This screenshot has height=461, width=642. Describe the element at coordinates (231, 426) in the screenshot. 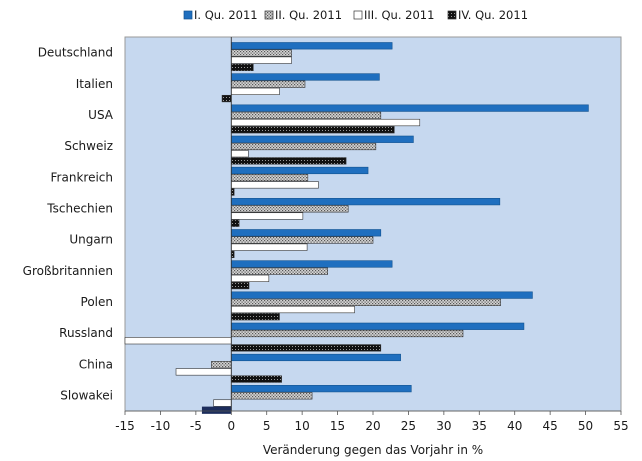

I see `x-tick-label: 0` at that location.